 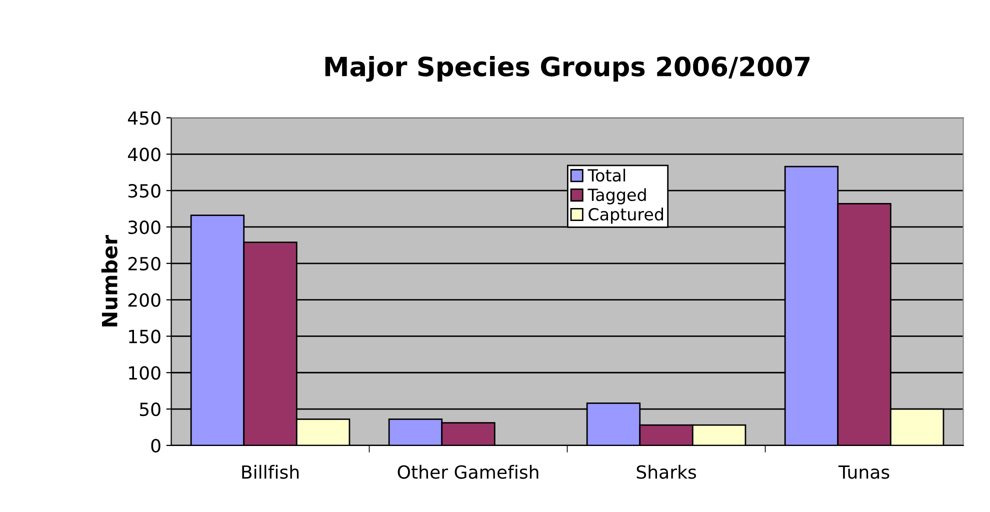 I want to click on y-tick-label: 50, so click(x=150, y=409).